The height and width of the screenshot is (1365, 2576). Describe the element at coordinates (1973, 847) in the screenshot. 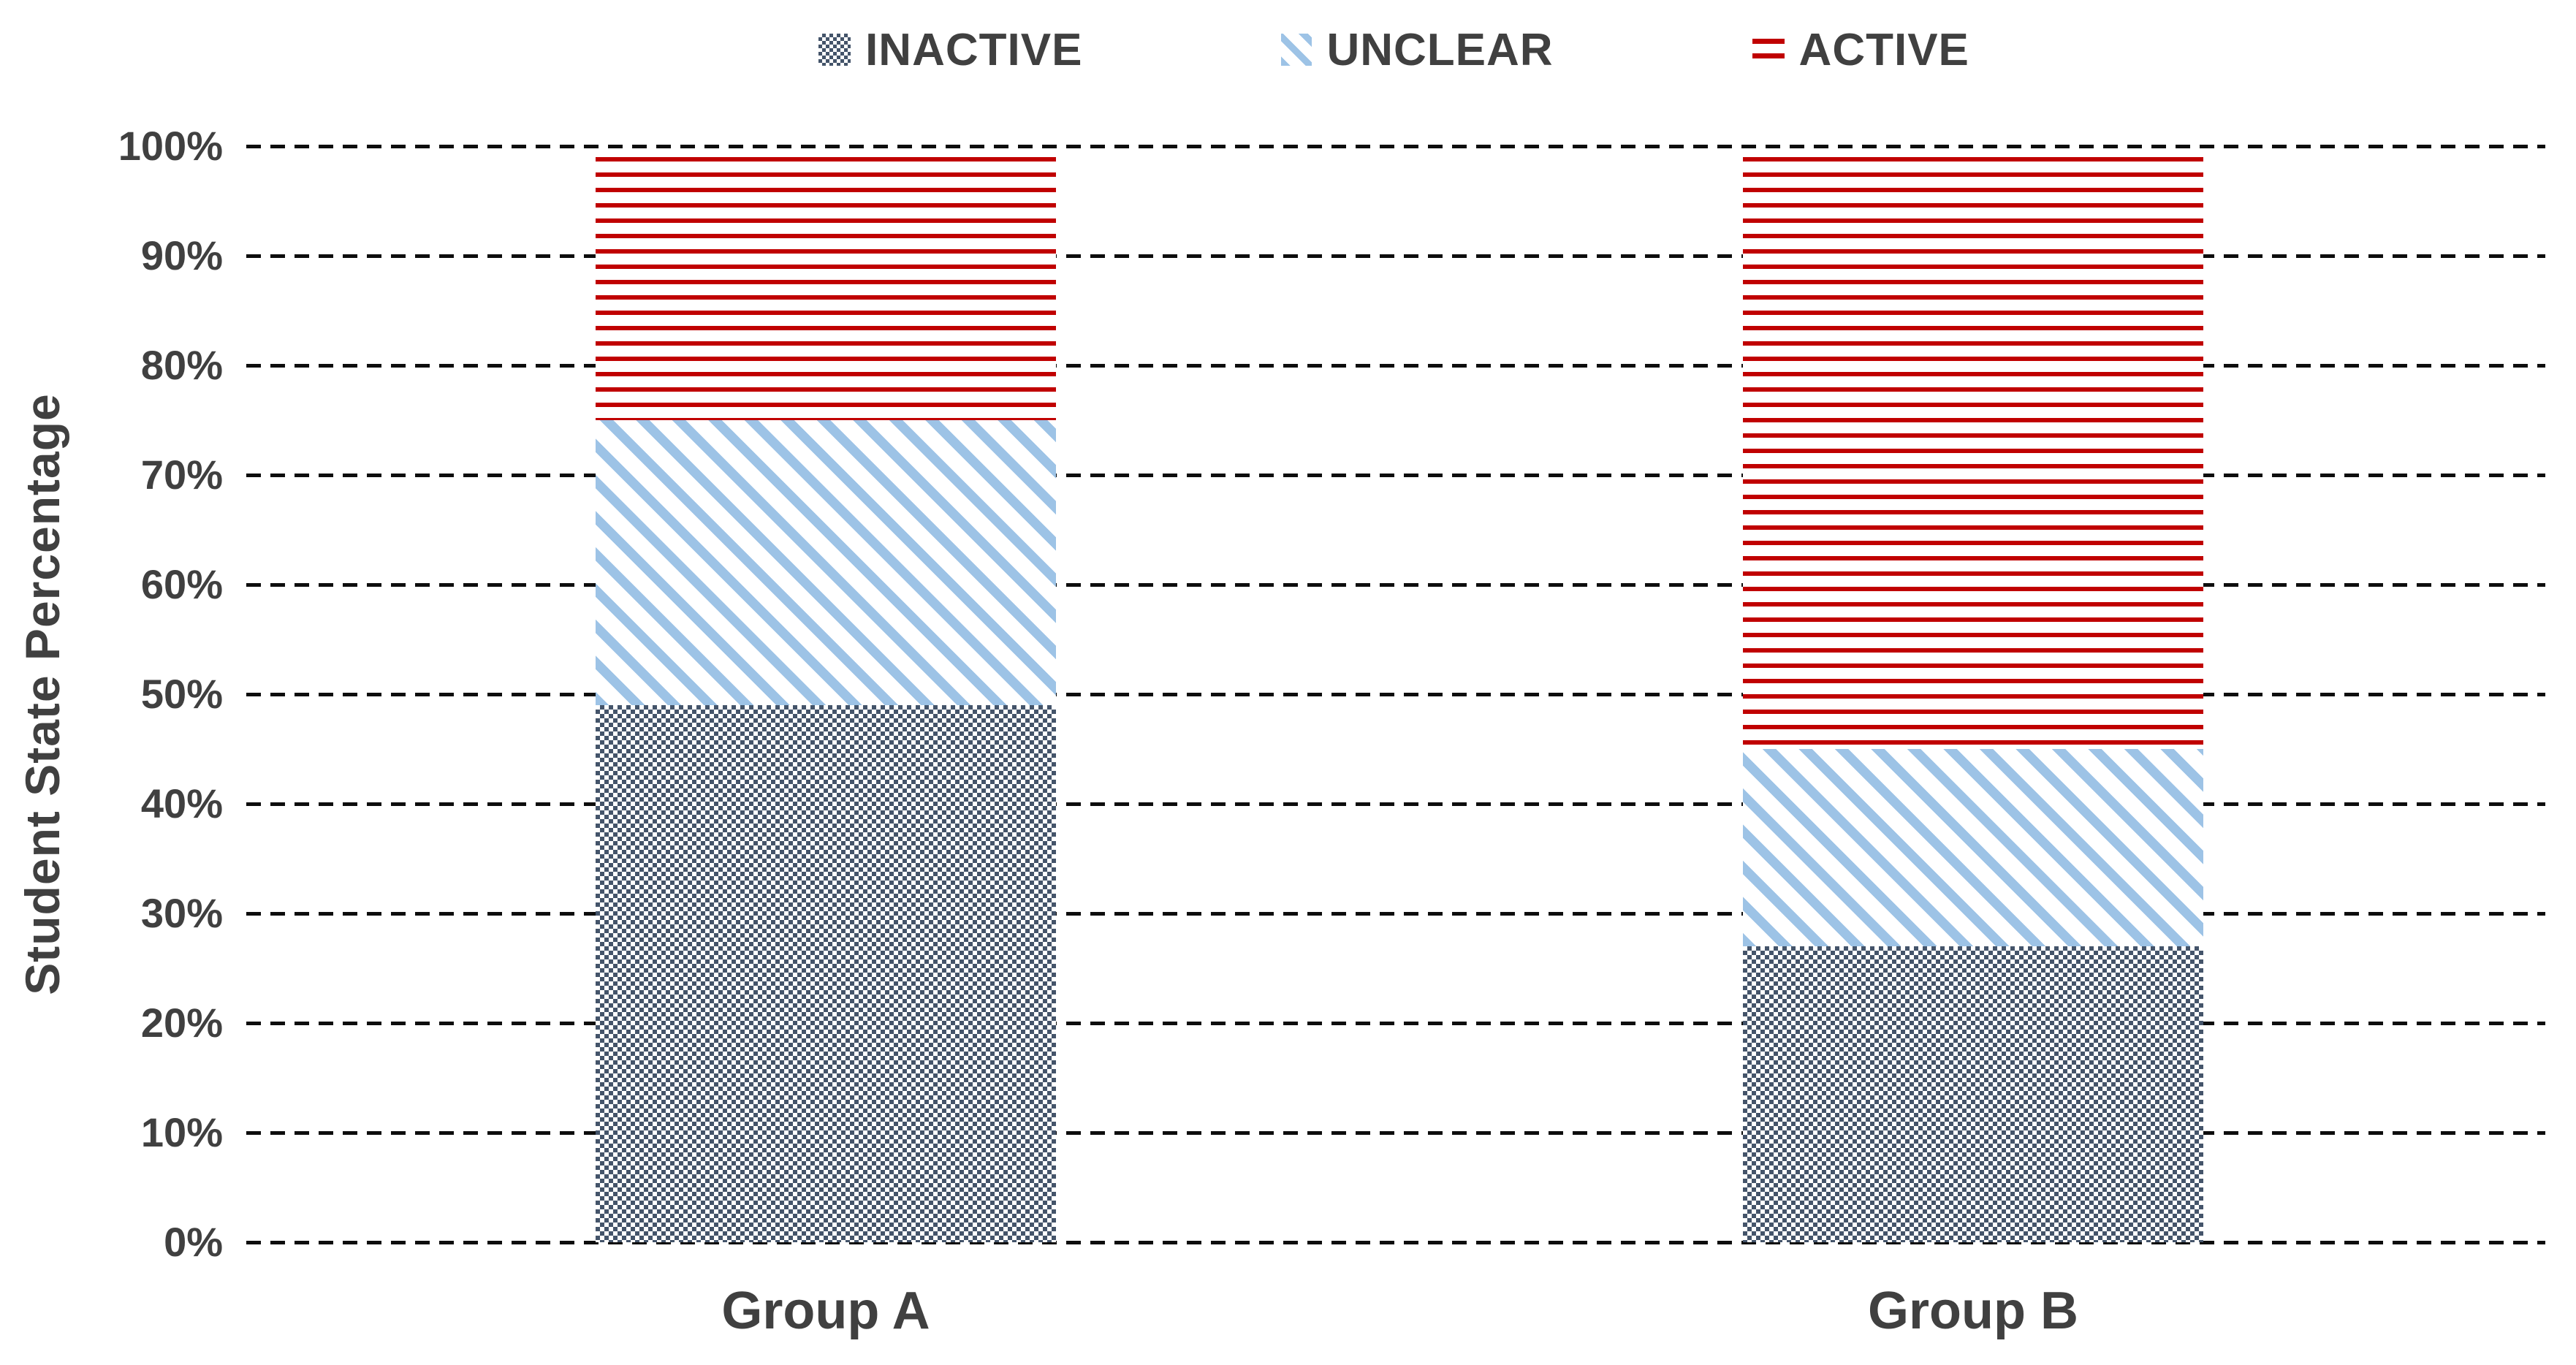

I see `bar-group-b-unclear` at that location.